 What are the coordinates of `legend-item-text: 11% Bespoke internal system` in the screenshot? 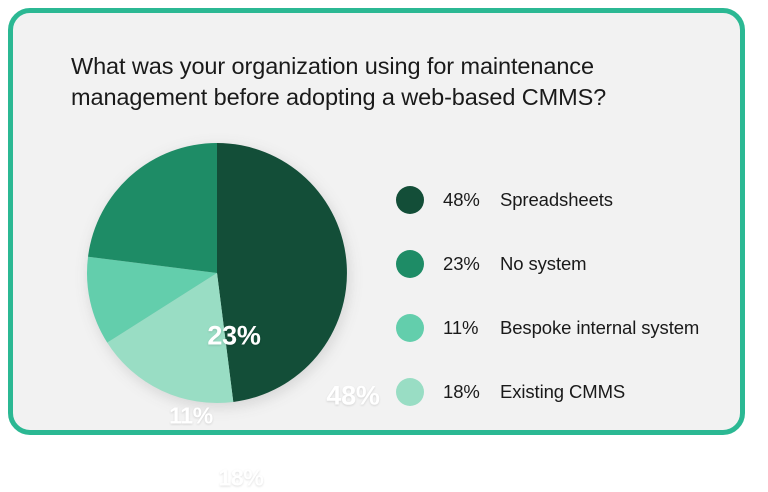 It's located at (571, 328).